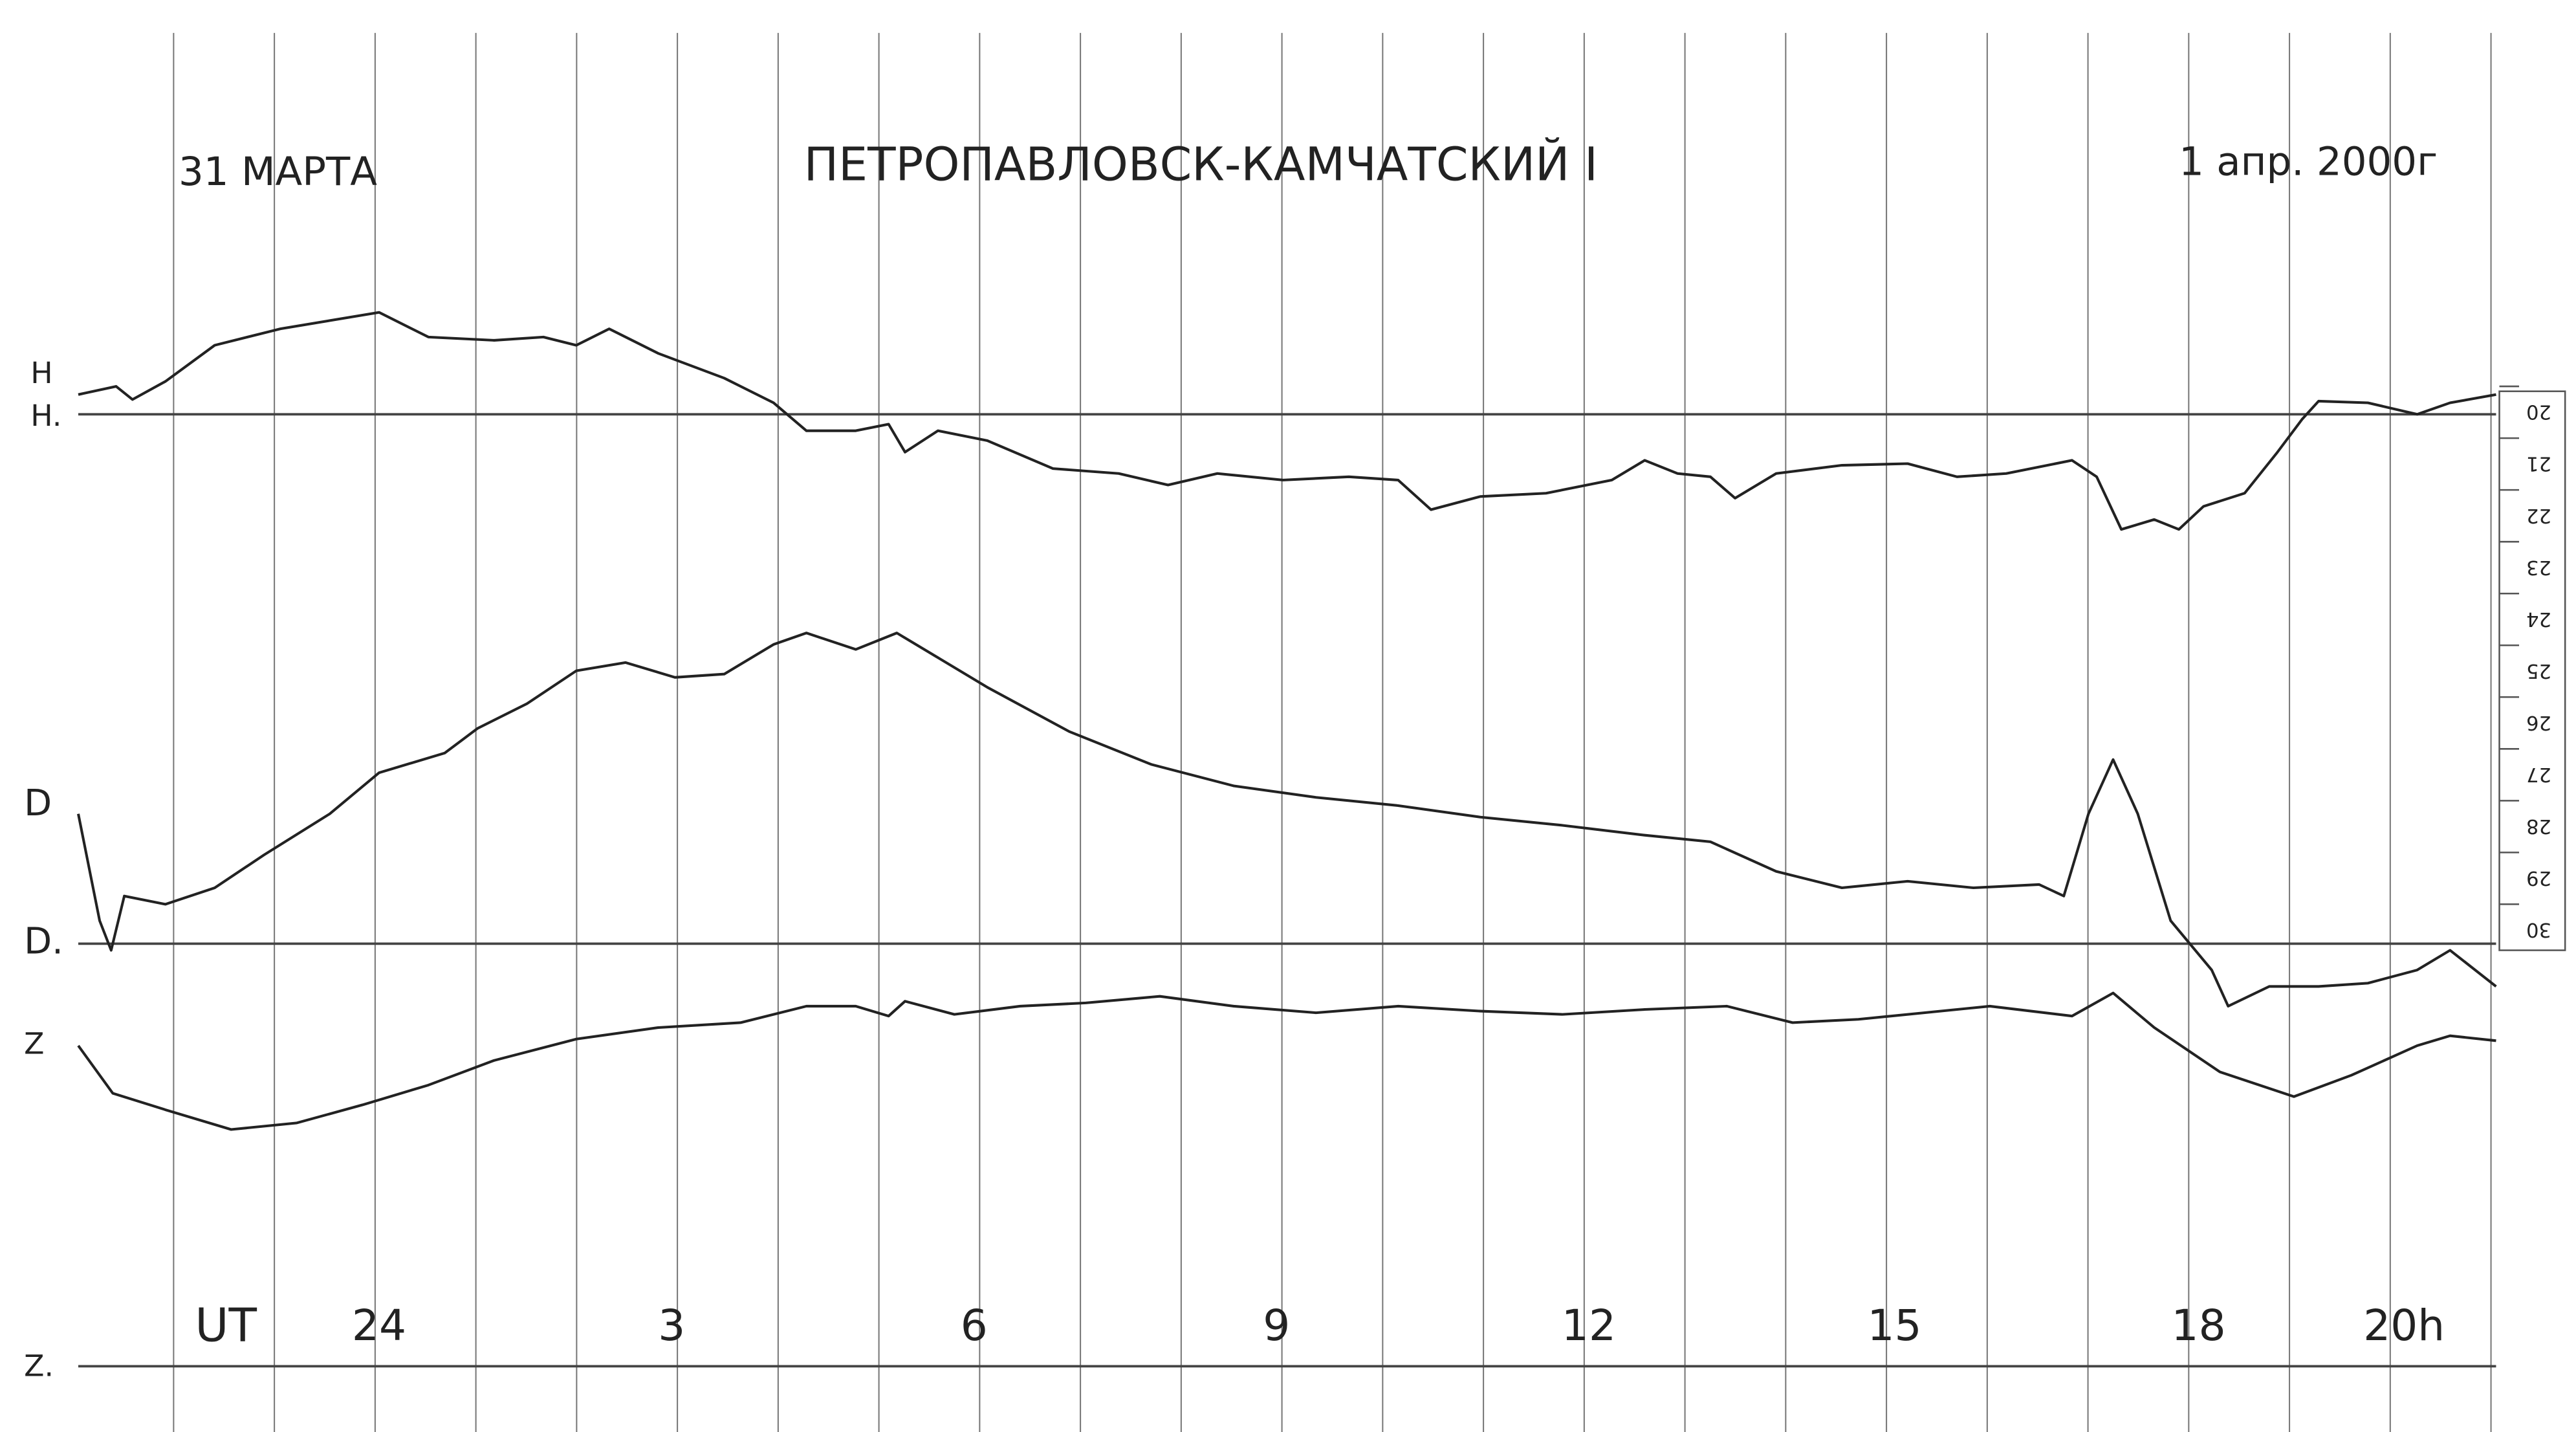 Image resolution: width=2576 pixels, height=1432 pixels. Describe the element at coordinates (38, 803) in the screenshot. I see `channel-label: D` at that location.